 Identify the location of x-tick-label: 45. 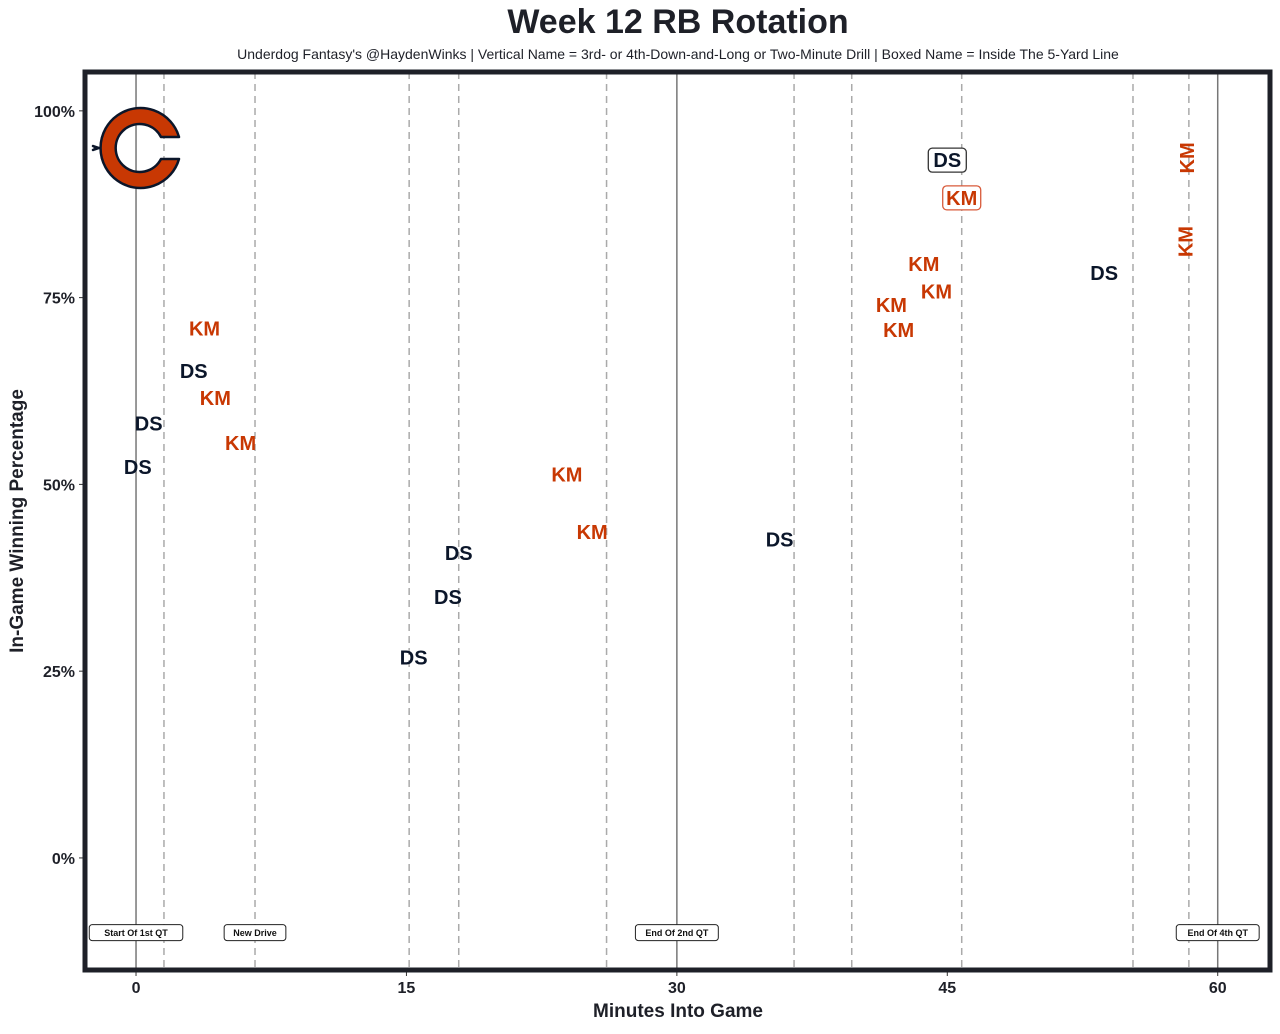
(947, 988).